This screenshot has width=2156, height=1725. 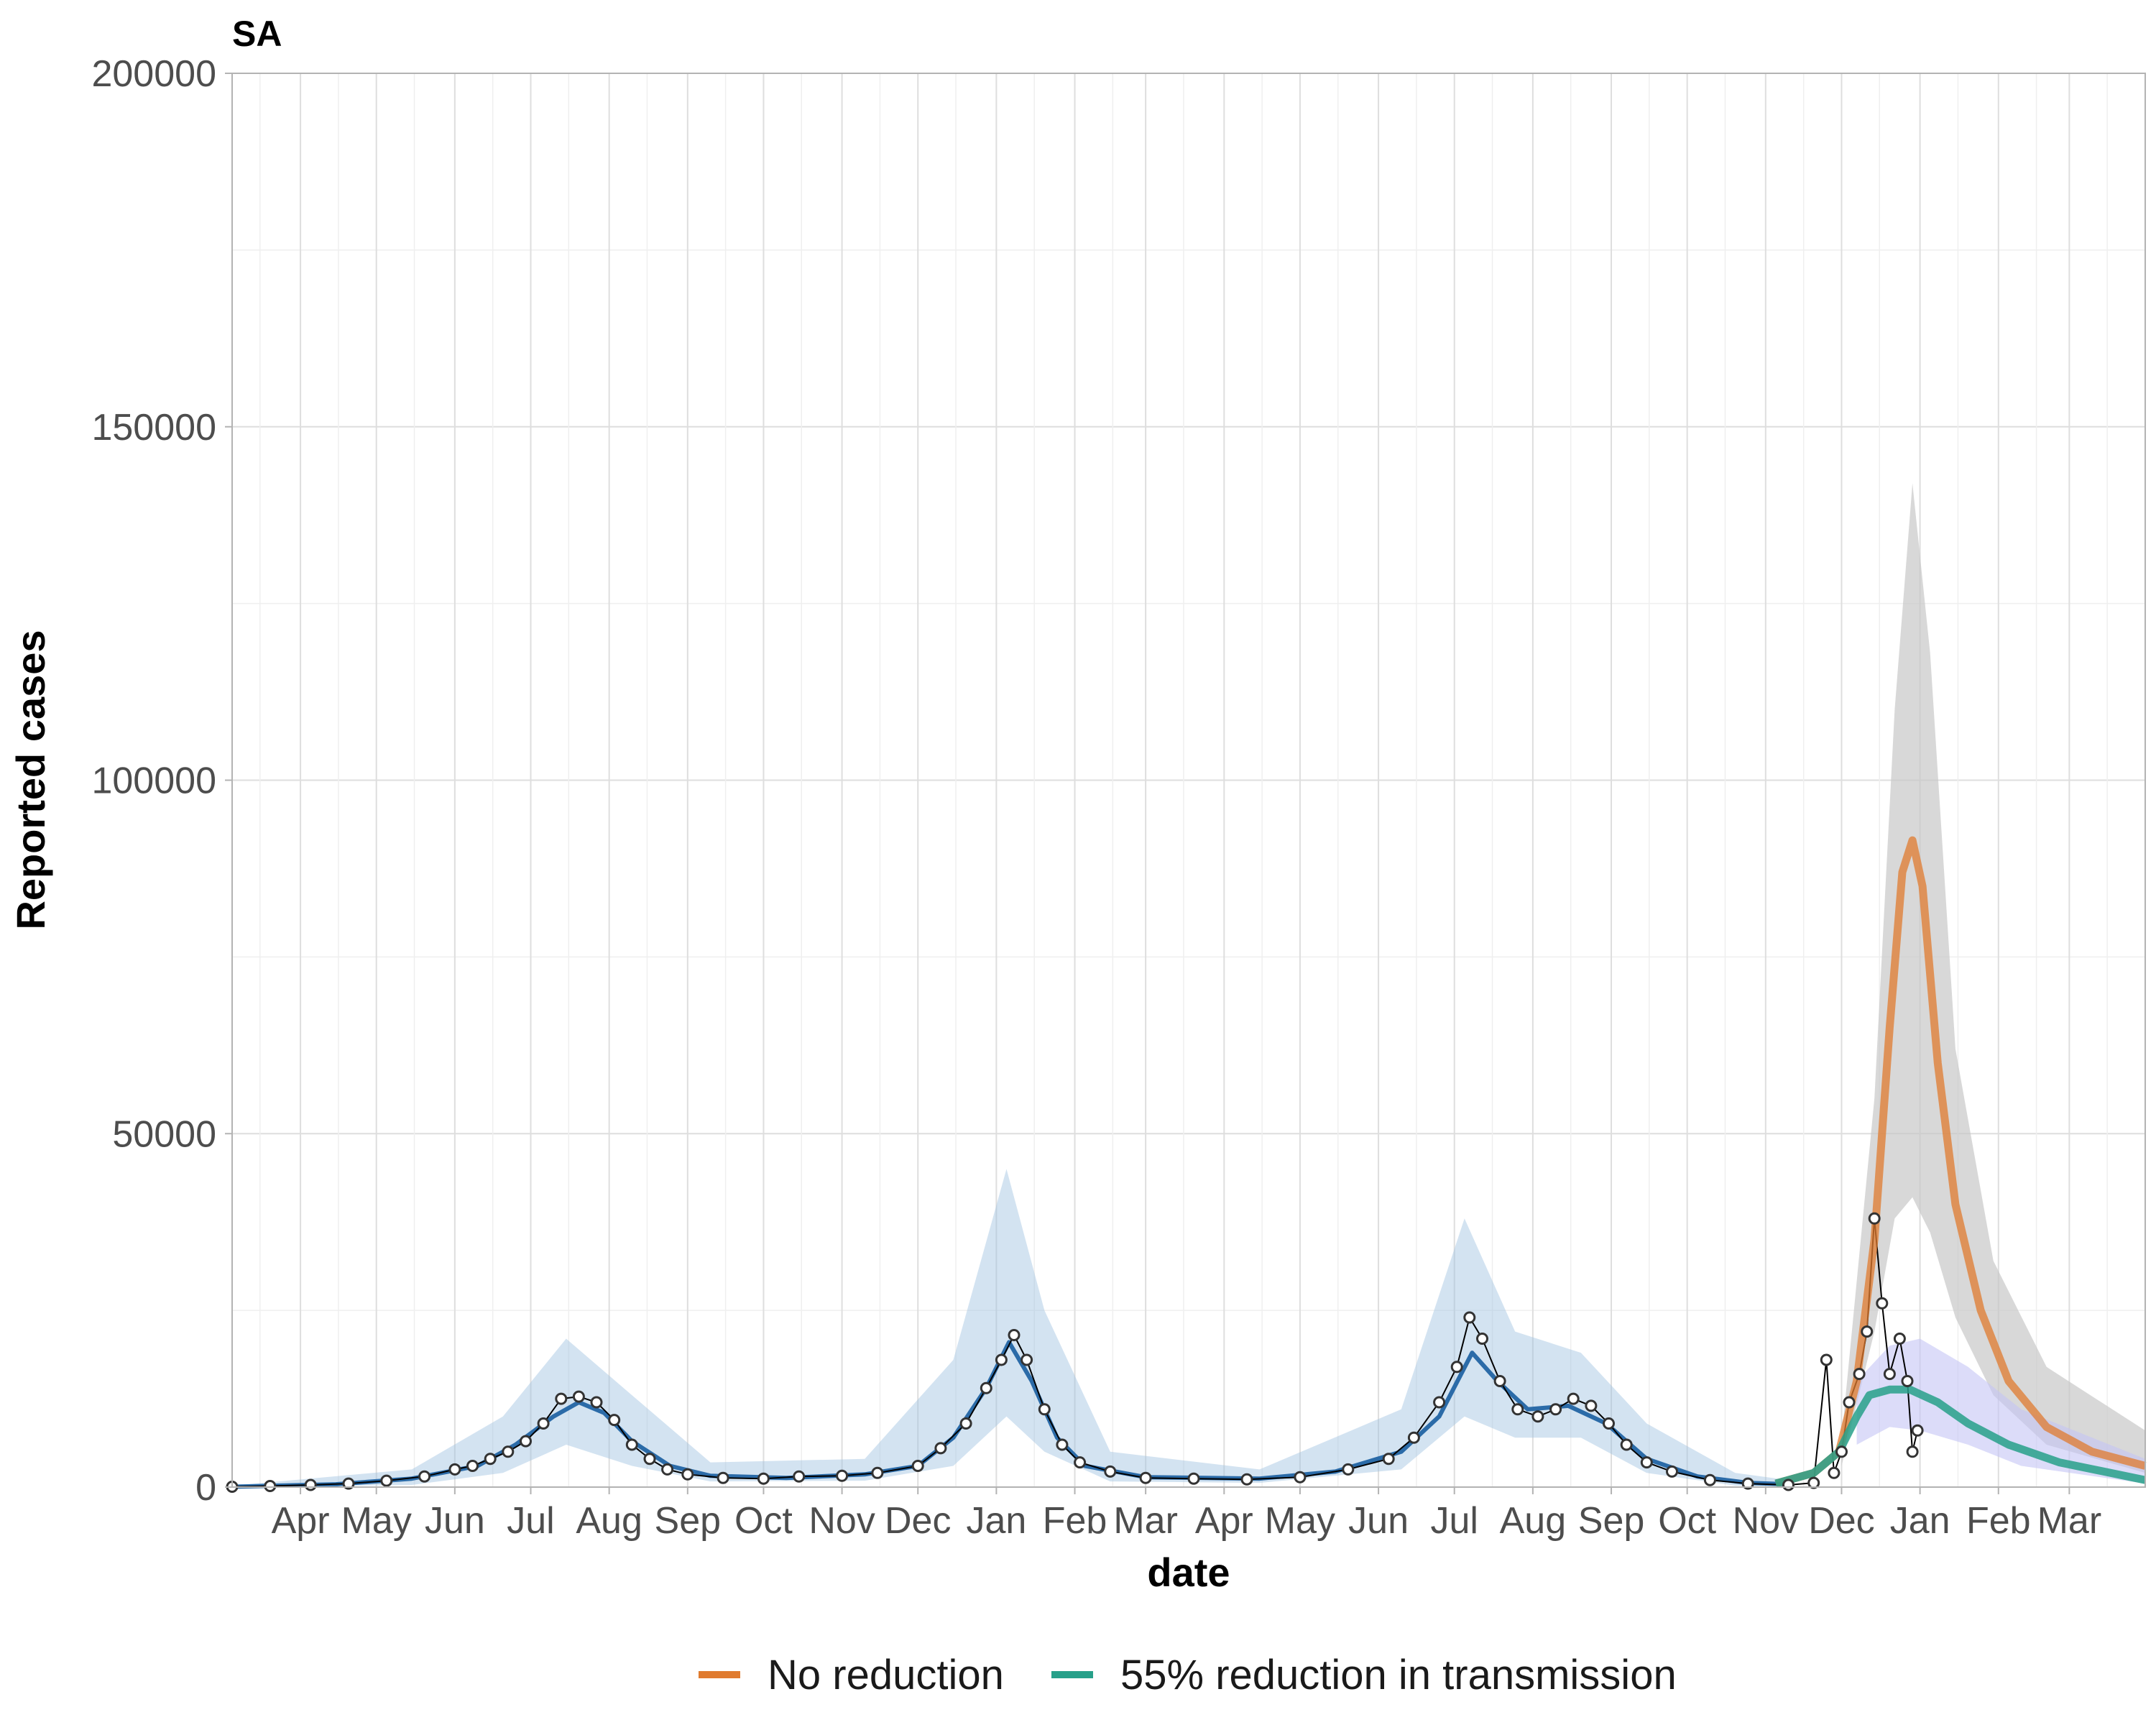 What do you see at coordinates (1399, 1675) in the screenshot?
I see `legend-label-reduction: 55% reduction in transmission` at bounding box center [1399, 1675].